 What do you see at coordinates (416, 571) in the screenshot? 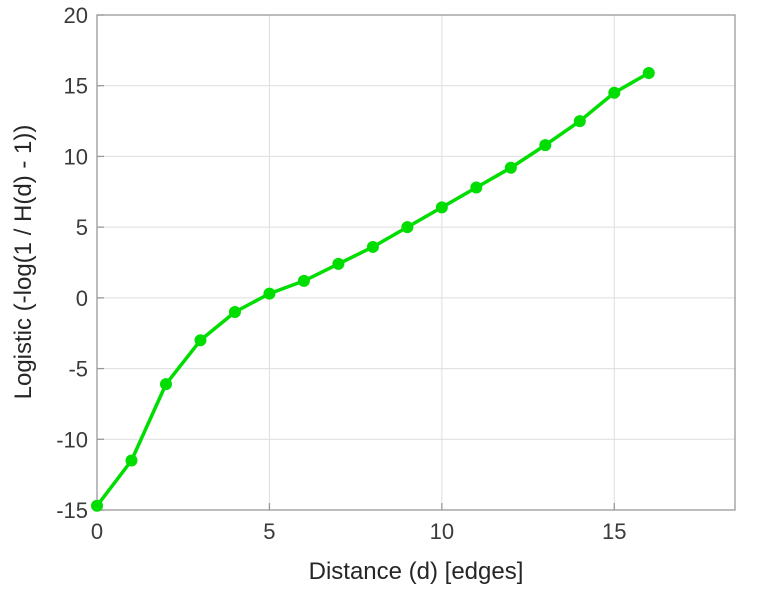
I see `x-axis-label: Distance (d) [edges]` at bounding box center [416, 571].